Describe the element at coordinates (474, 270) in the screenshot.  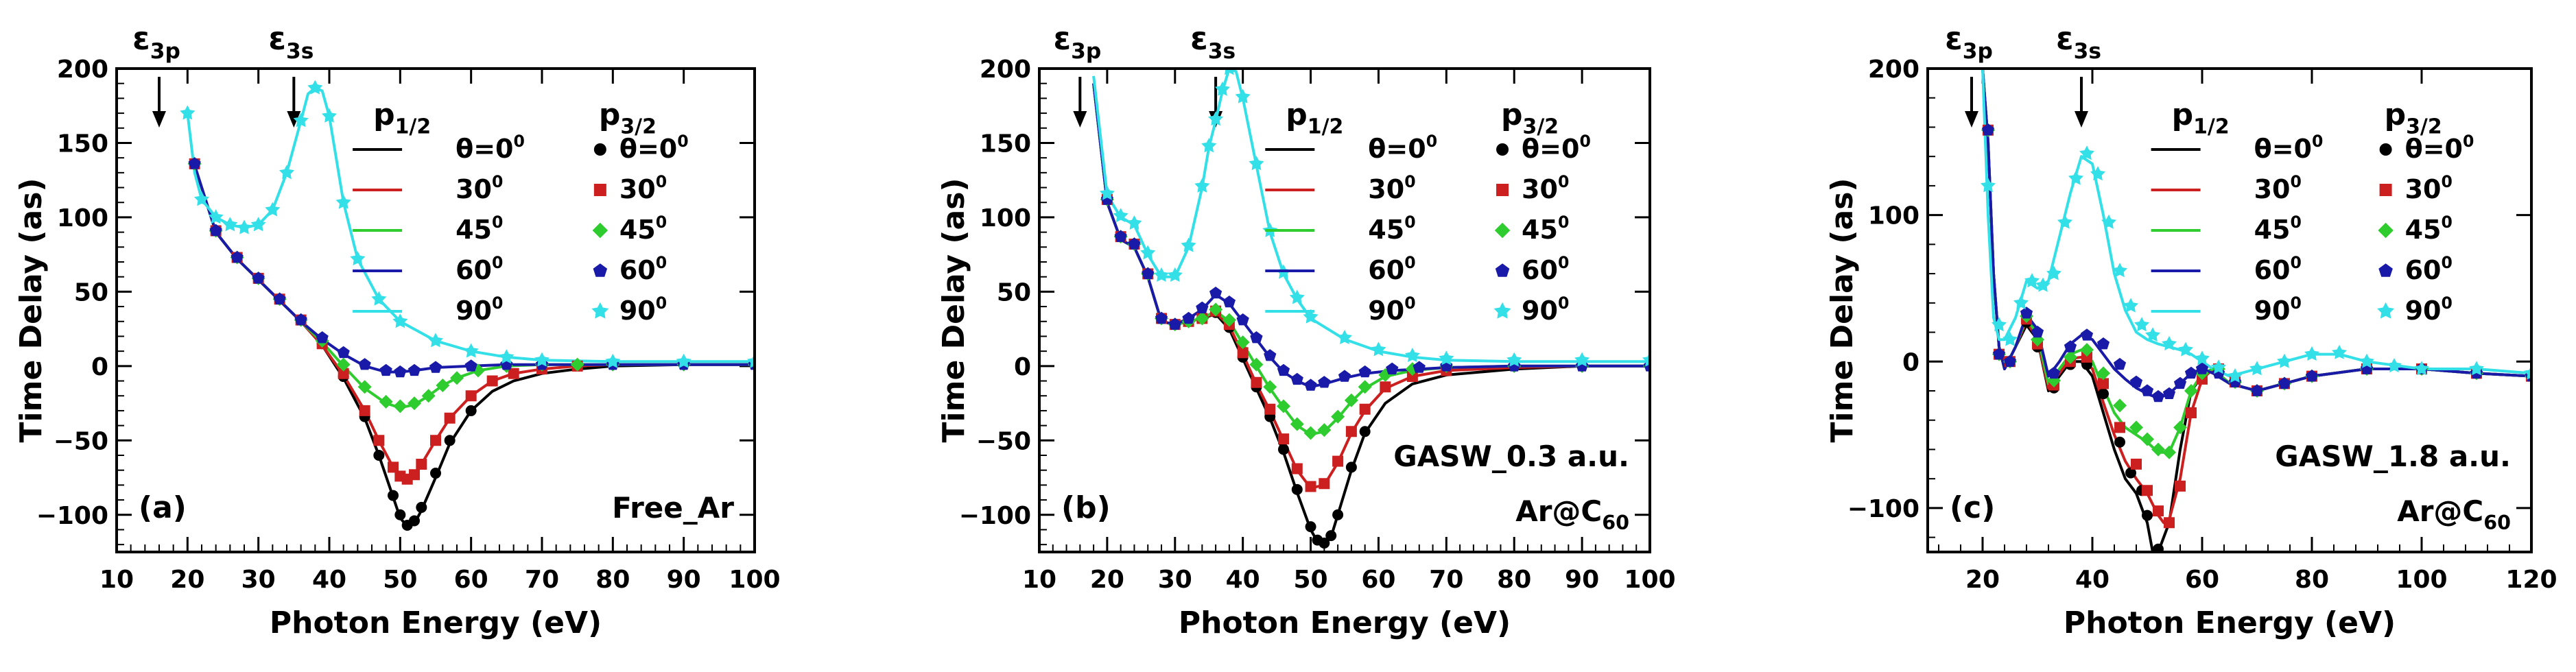
I see `legend-label-p12-60-part: 60` at that location.